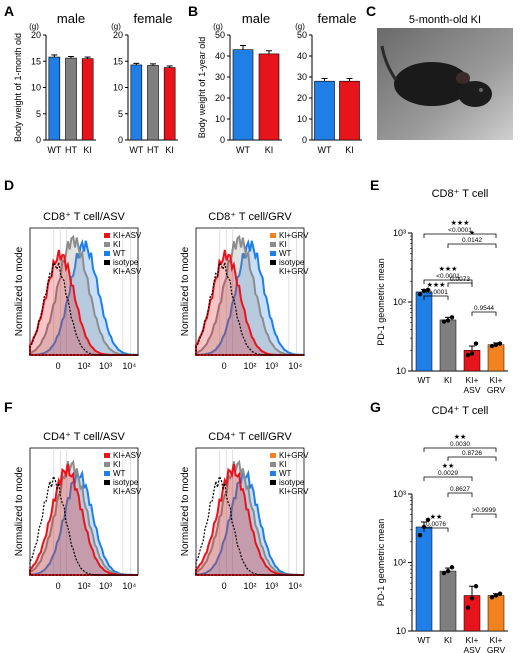 Image resolution: width=520 pixels, height=653 pixels. Describe the element at coordinates (448, 466) in the screenshot. I see `significance-stars: ★★` at that location.